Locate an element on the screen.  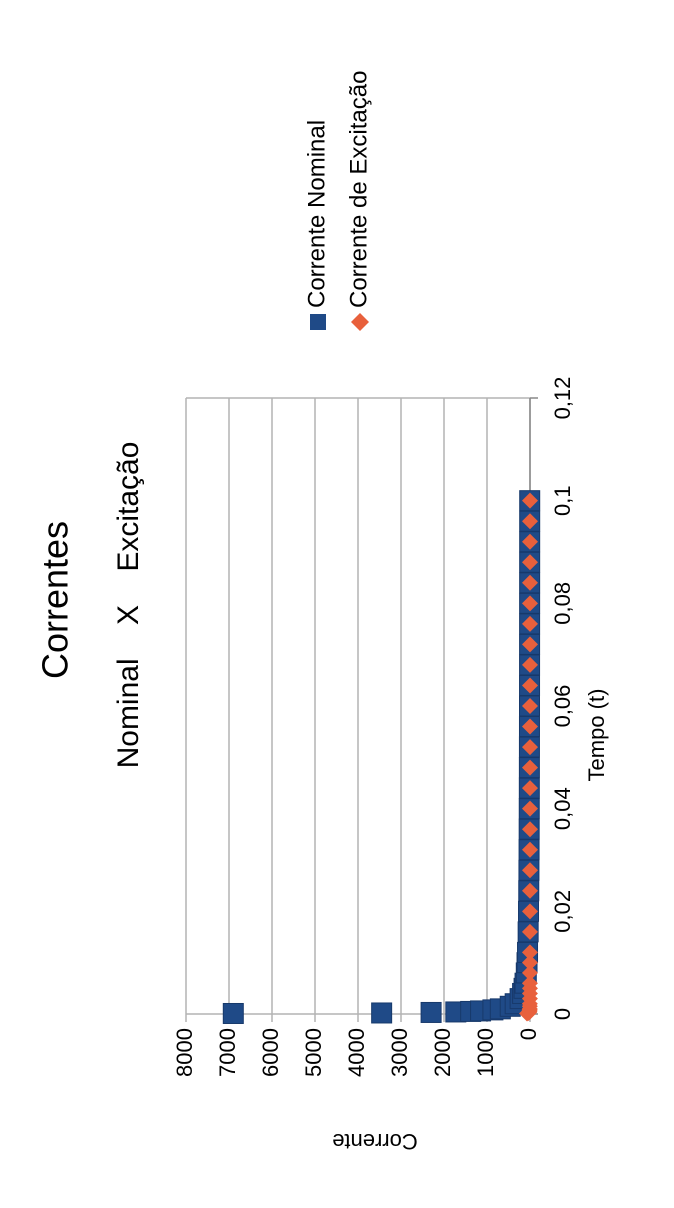
y-tick-label: 0 is located at coordinates (528, 1034).